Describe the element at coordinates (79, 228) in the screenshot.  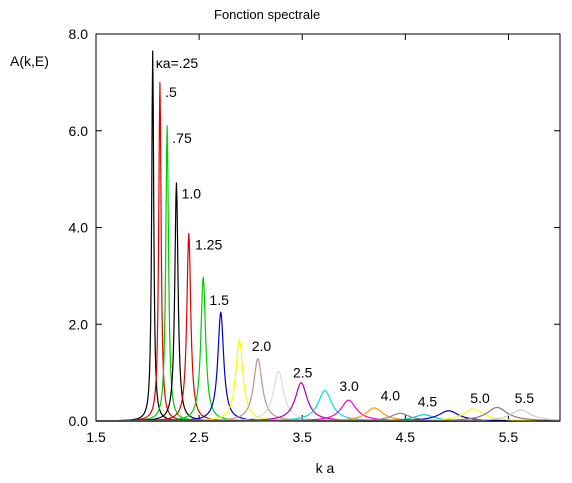
I see `y-tick-label: 4.0` at that location.